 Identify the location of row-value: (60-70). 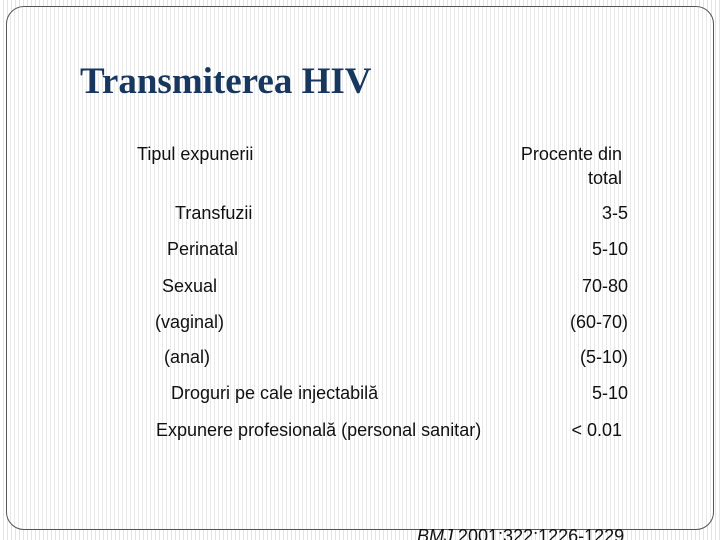
(598, 322).